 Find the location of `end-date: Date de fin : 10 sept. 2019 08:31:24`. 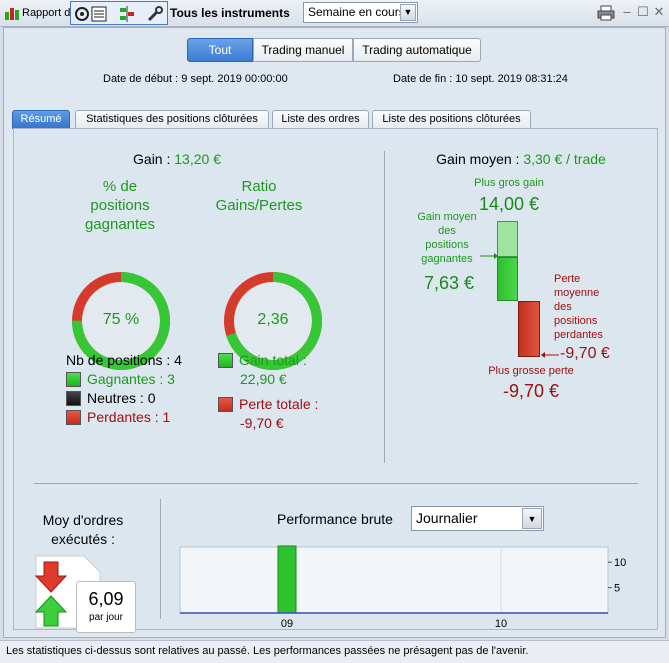

end-date: Date de fin : 10 sept. 2019 08:31:24 is located at coordinates (480, 79).